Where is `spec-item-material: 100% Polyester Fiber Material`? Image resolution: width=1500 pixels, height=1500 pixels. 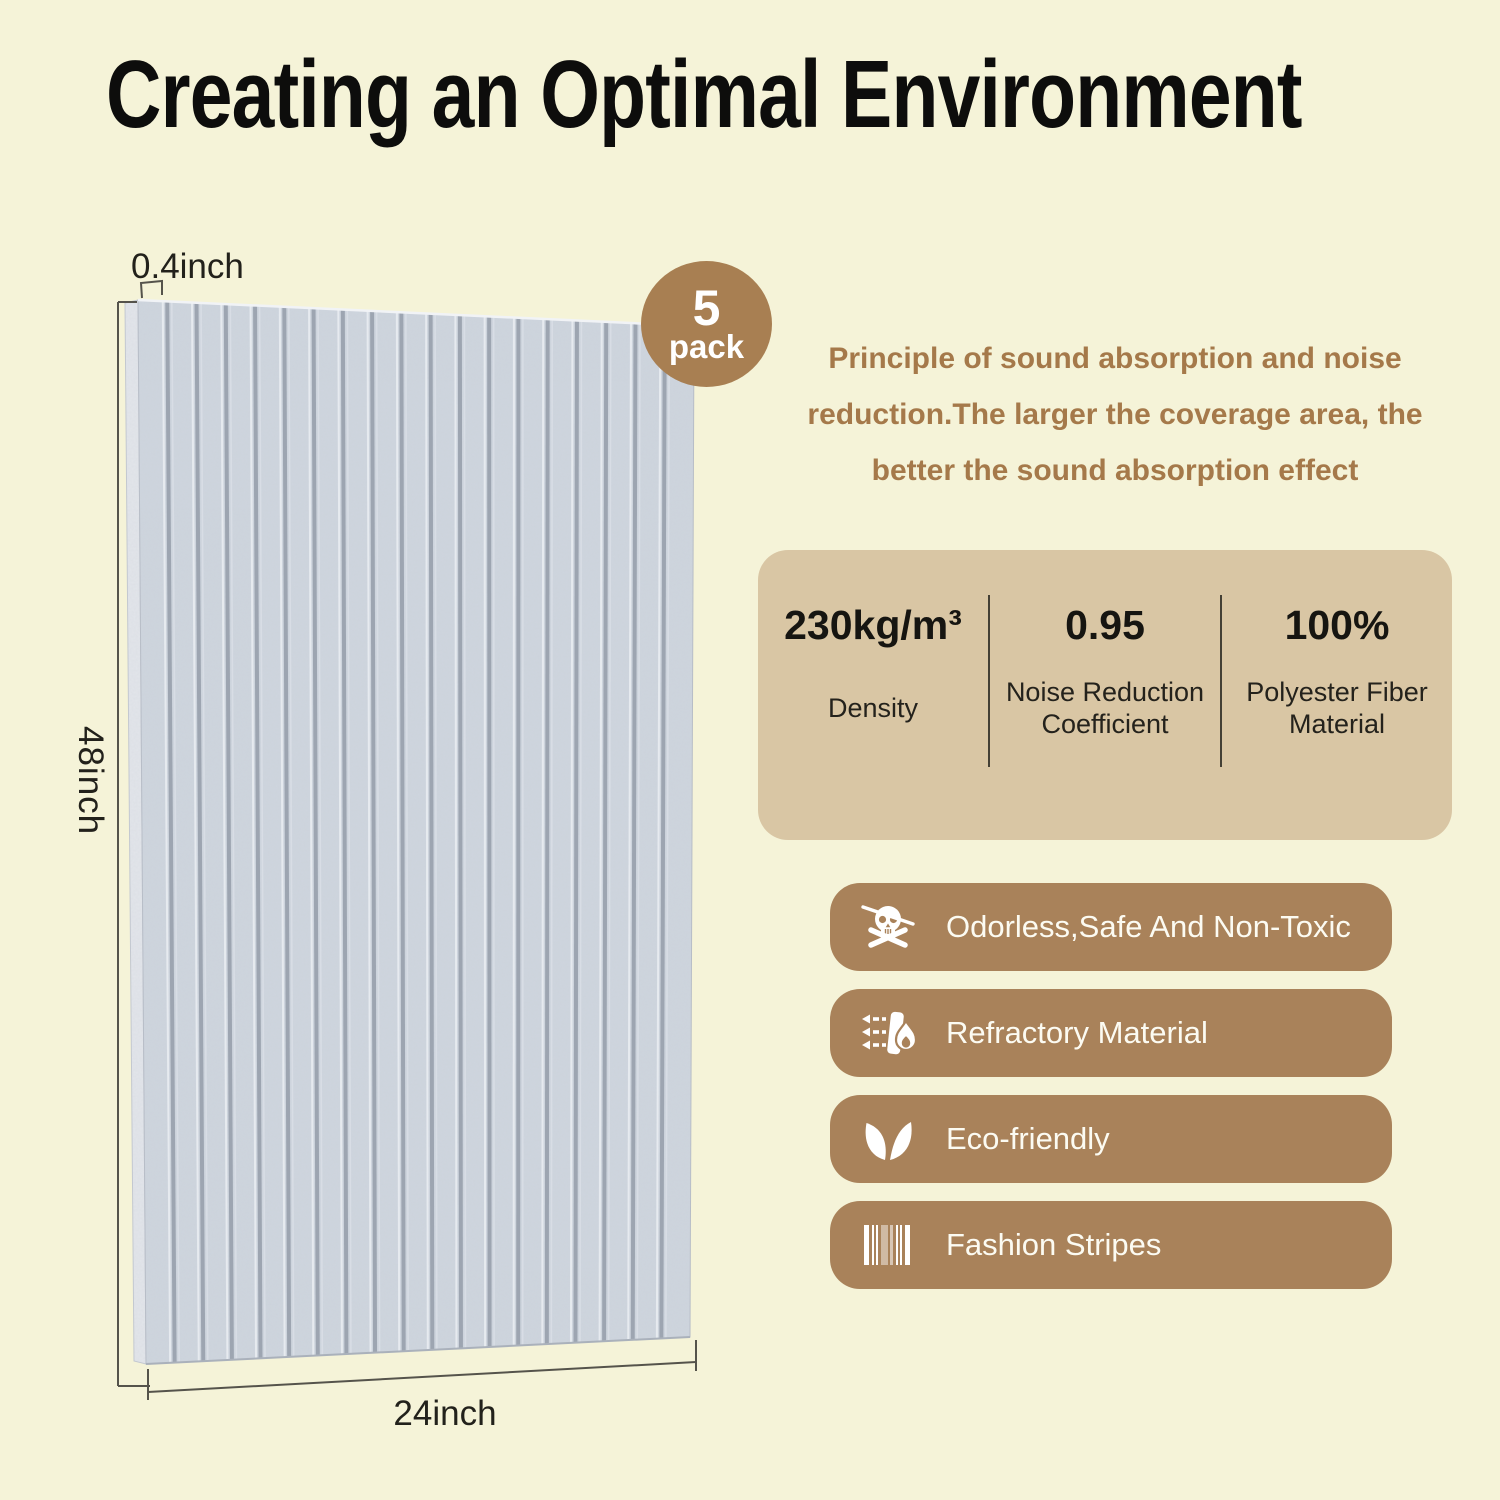 spec-item-material: 100% Polyester Fiber Material is located at coordinates (1337, 695).